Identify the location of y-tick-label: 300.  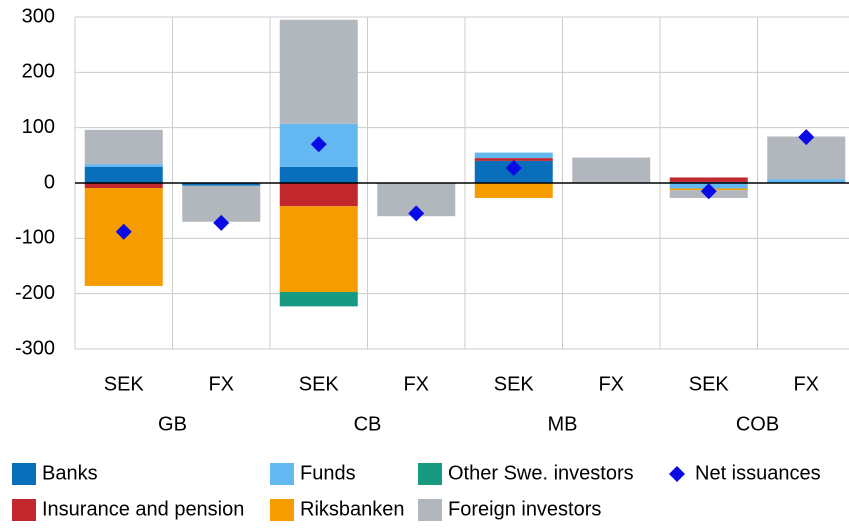
(38, 16).